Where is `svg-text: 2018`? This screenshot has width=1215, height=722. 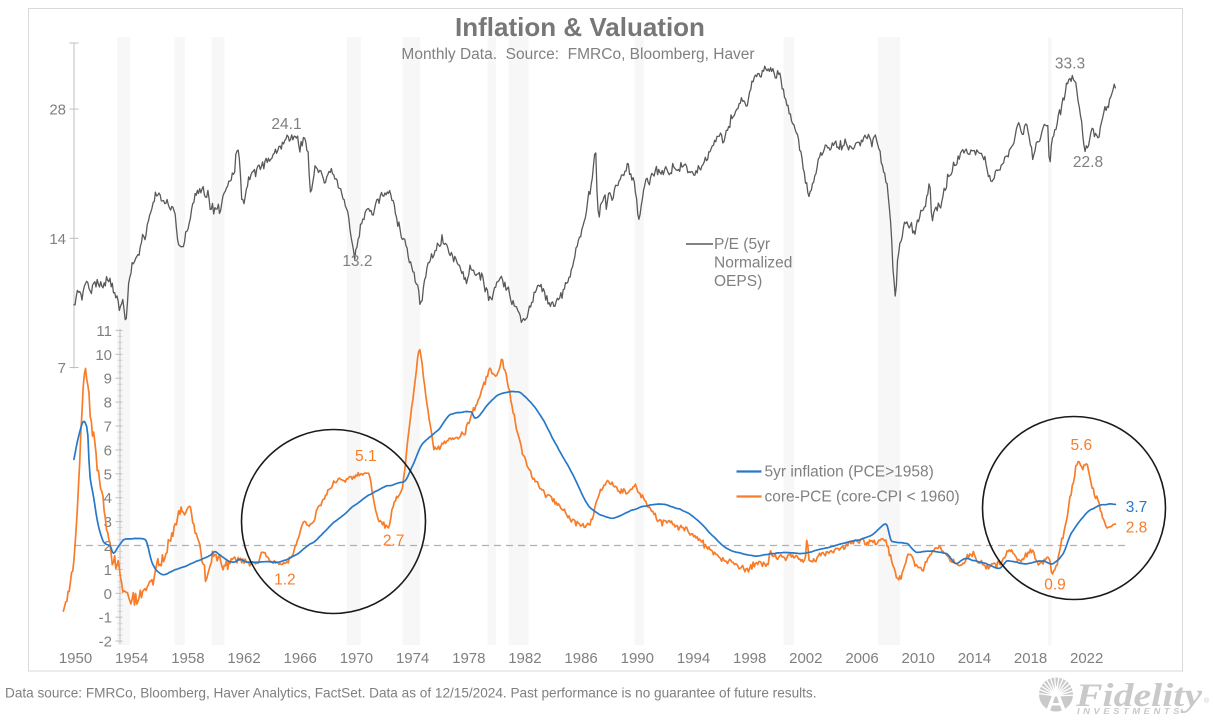
svg-text: 2018 is located at coordinates (1030, 658).